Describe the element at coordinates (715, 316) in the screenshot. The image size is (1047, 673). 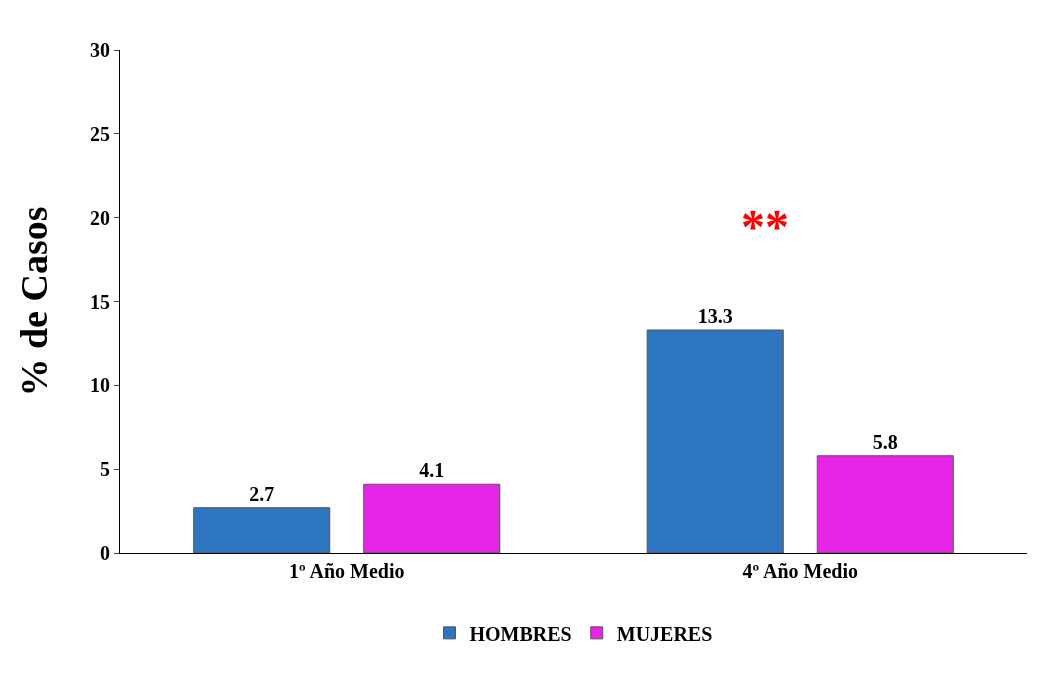
I see `data-label: 13.3` at that location.